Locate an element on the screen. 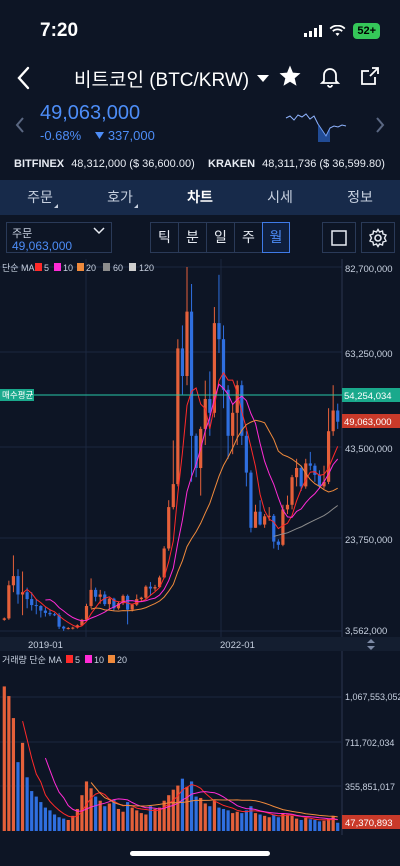  vol-y-tick-label: 1,067,553,052 is located at coordinates (372, 697).